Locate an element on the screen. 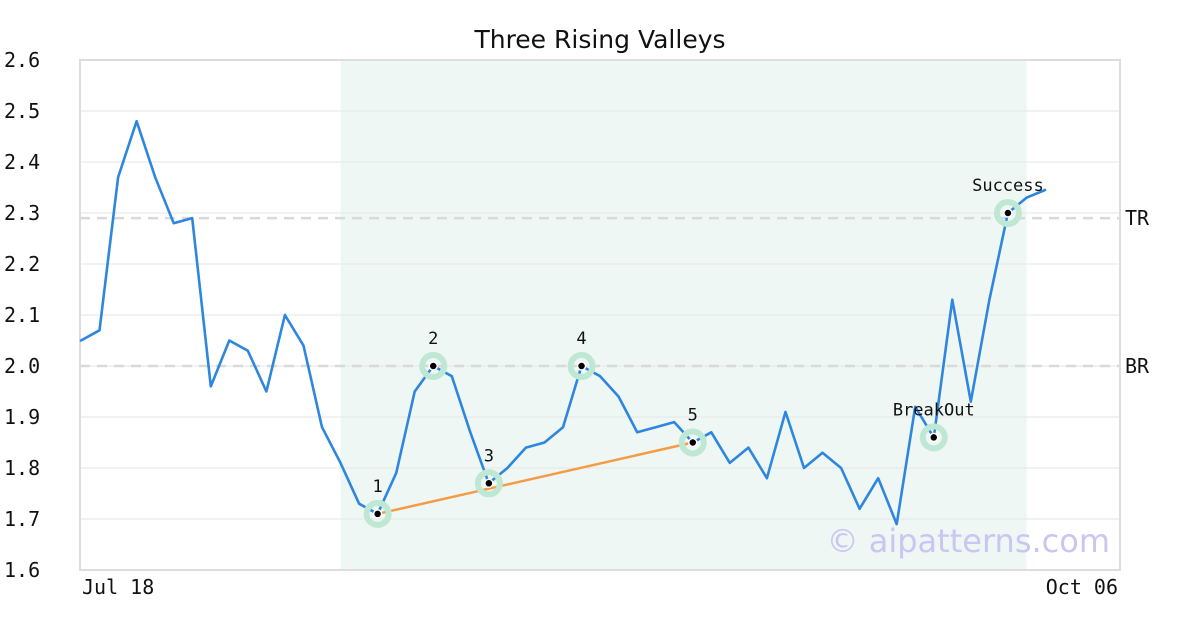 This screenshot has height=630, width=1200. point-label-2: 2 is located at coordinates (433, 339).